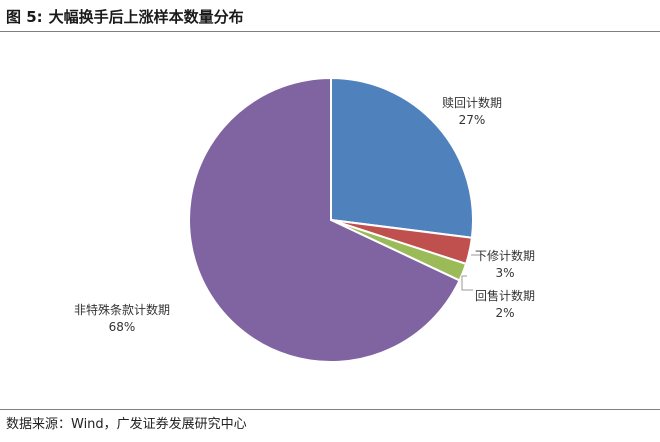 This screenshot has height=442, width=660. I want to click on figure-label: 图 5:, so click(24, 17).